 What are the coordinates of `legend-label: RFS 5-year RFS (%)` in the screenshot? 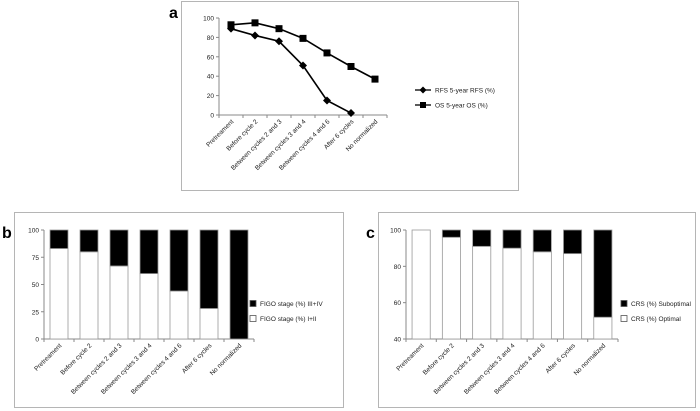 It's located at (465, 91).